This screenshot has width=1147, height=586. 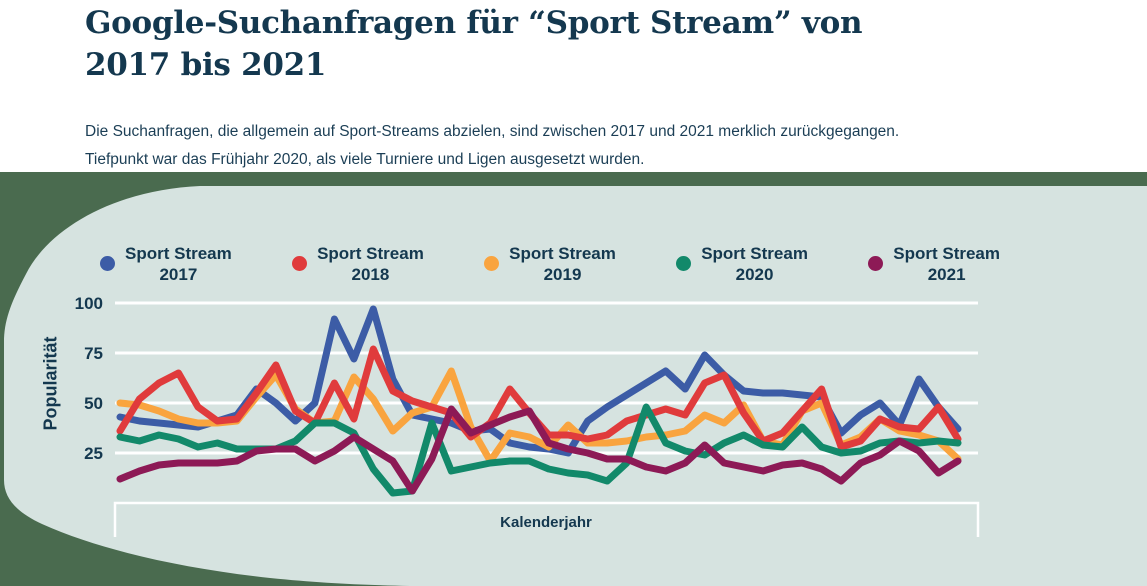 What do you see at coordinates (107, 263) in the screenshot?
I see `legend-dot-icon-2017` at bounding box center [107, 263].